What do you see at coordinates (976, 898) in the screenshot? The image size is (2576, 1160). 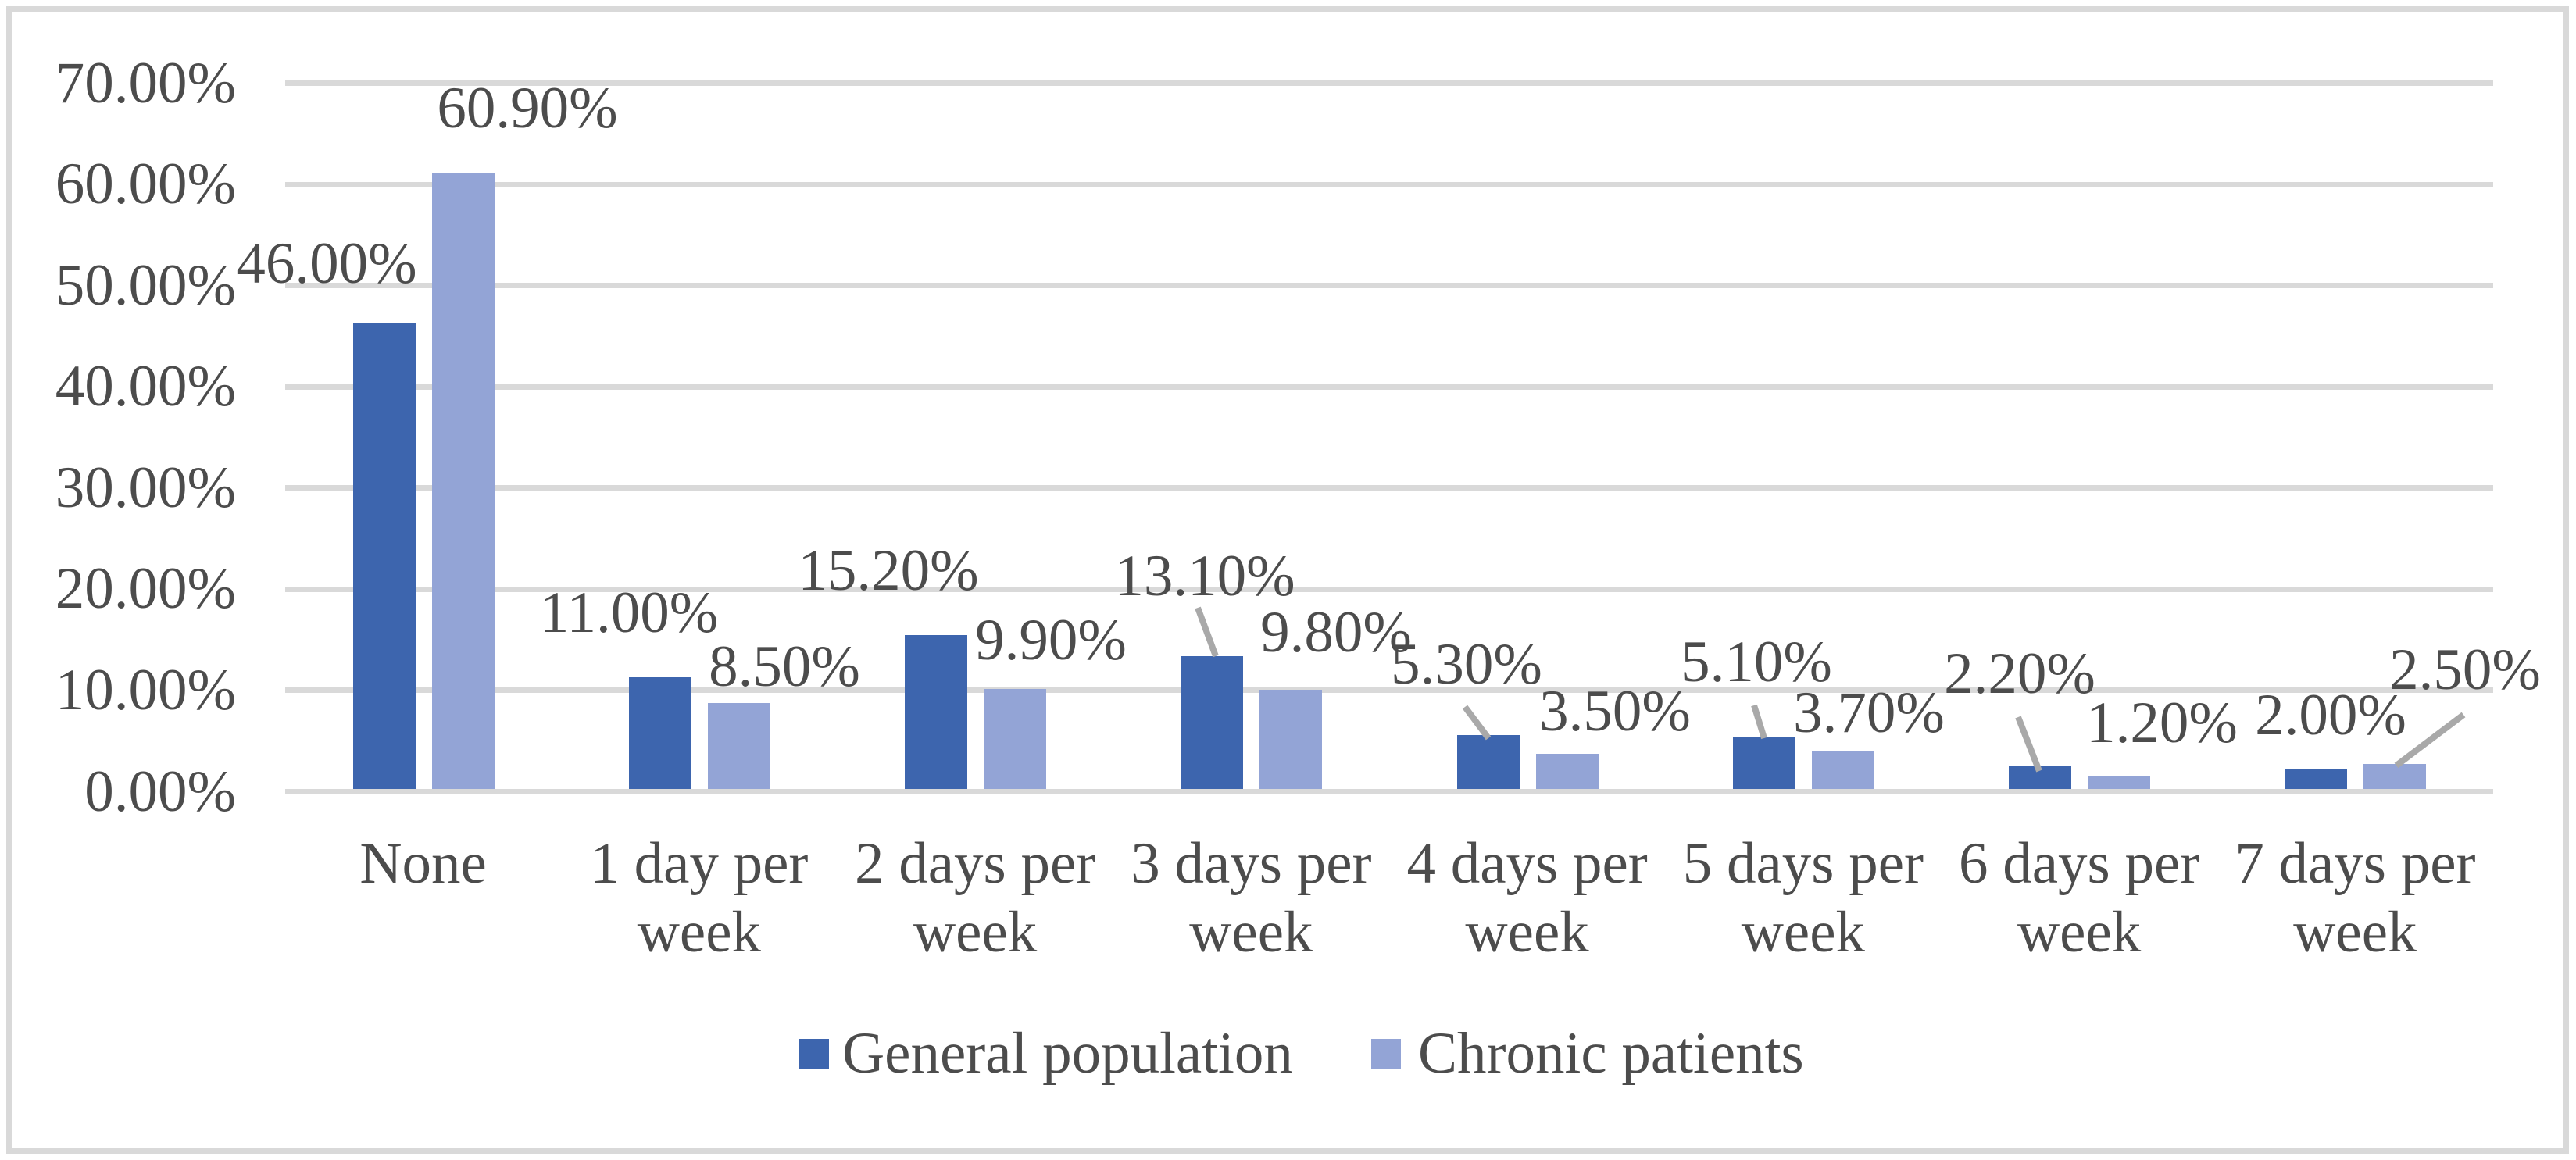 I see `x-axis-category-label: 2 days per week` at bounding box center [976, 898].